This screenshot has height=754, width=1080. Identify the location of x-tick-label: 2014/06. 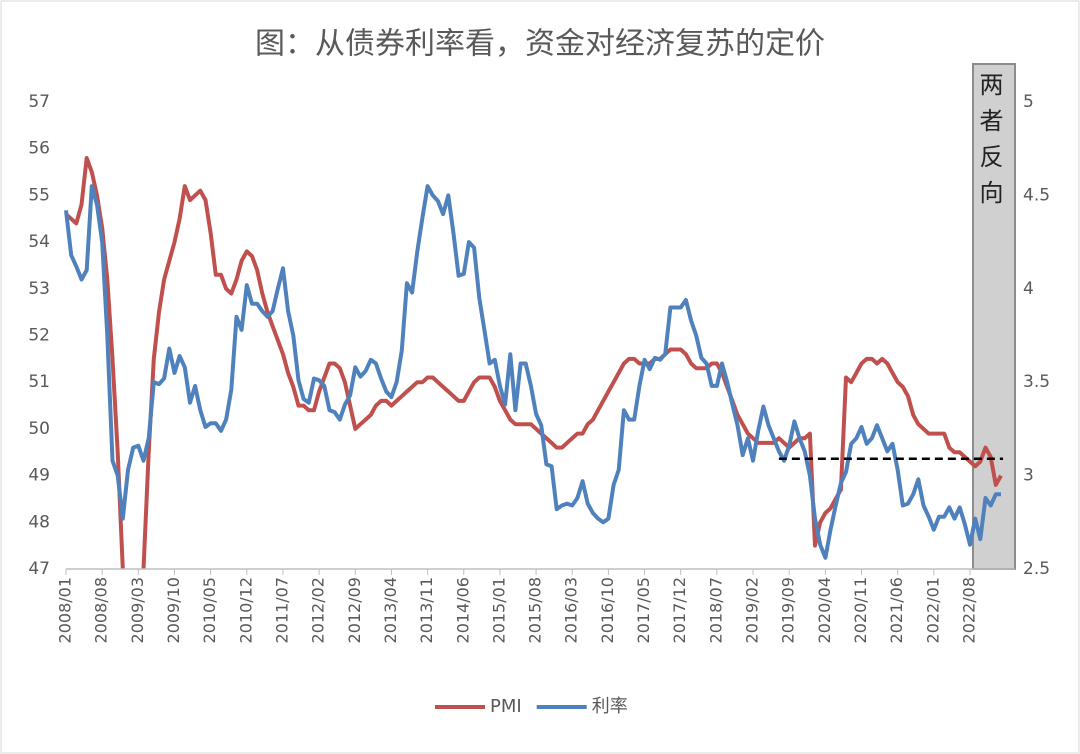
(462, 610).